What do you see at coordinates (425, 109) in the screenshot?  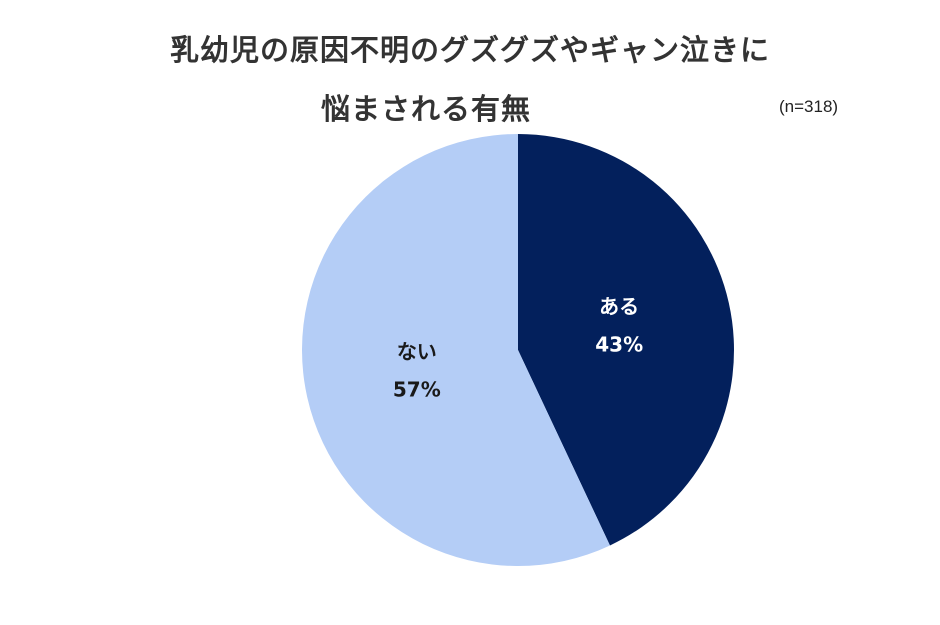 I see `chart-title-line-2: 悩まされる有無` at bounding box center [425, 109].